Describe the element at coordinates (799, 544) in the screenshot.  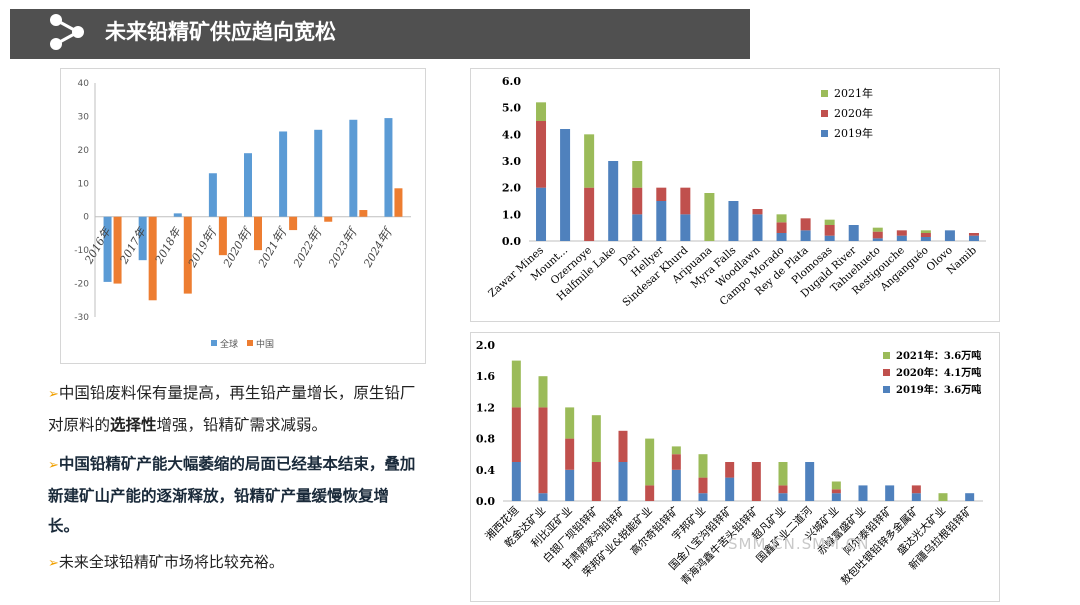
I see `watermark: SMM CN.SMM.CN` at that location.